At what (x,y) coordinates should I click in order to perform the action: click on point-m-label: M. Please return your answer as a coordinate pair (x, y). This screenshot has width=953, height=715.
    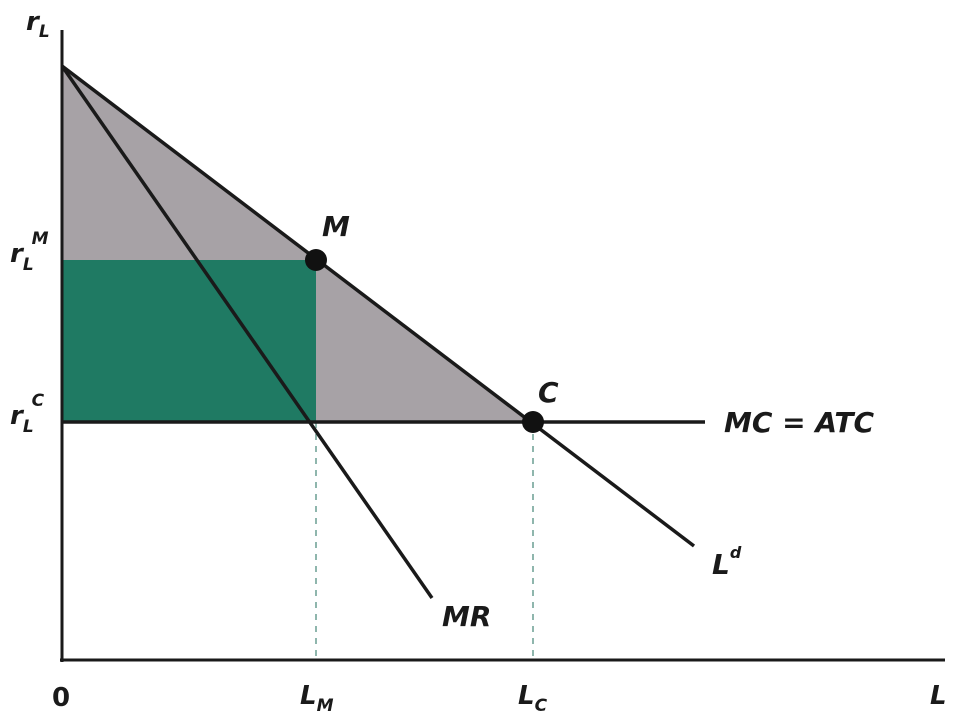
    Looking at the image, I should click on (336, 226).